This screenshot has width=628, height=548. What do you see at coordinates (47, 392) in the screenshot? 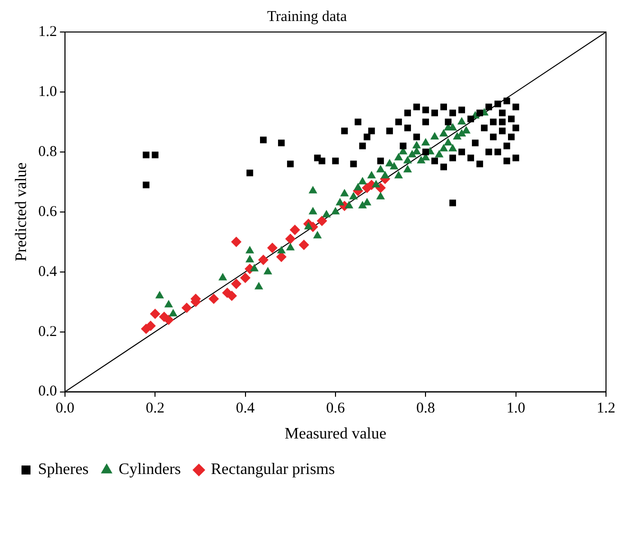
I see `y-tick-label: 0.0` at bounding box center [47, 392].